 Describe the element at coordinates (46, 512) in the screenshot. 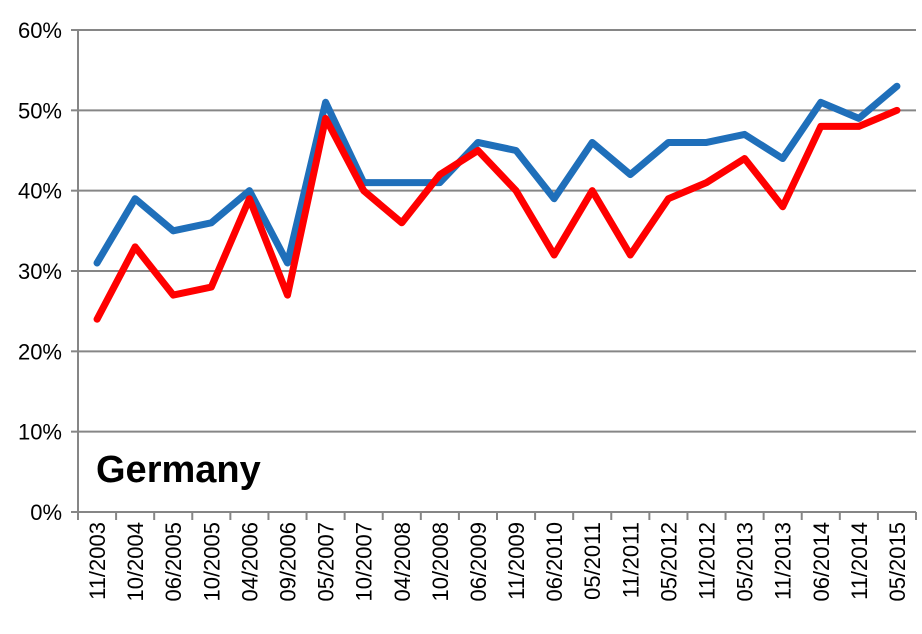

I see `y-tick-label: 0%` at that location.